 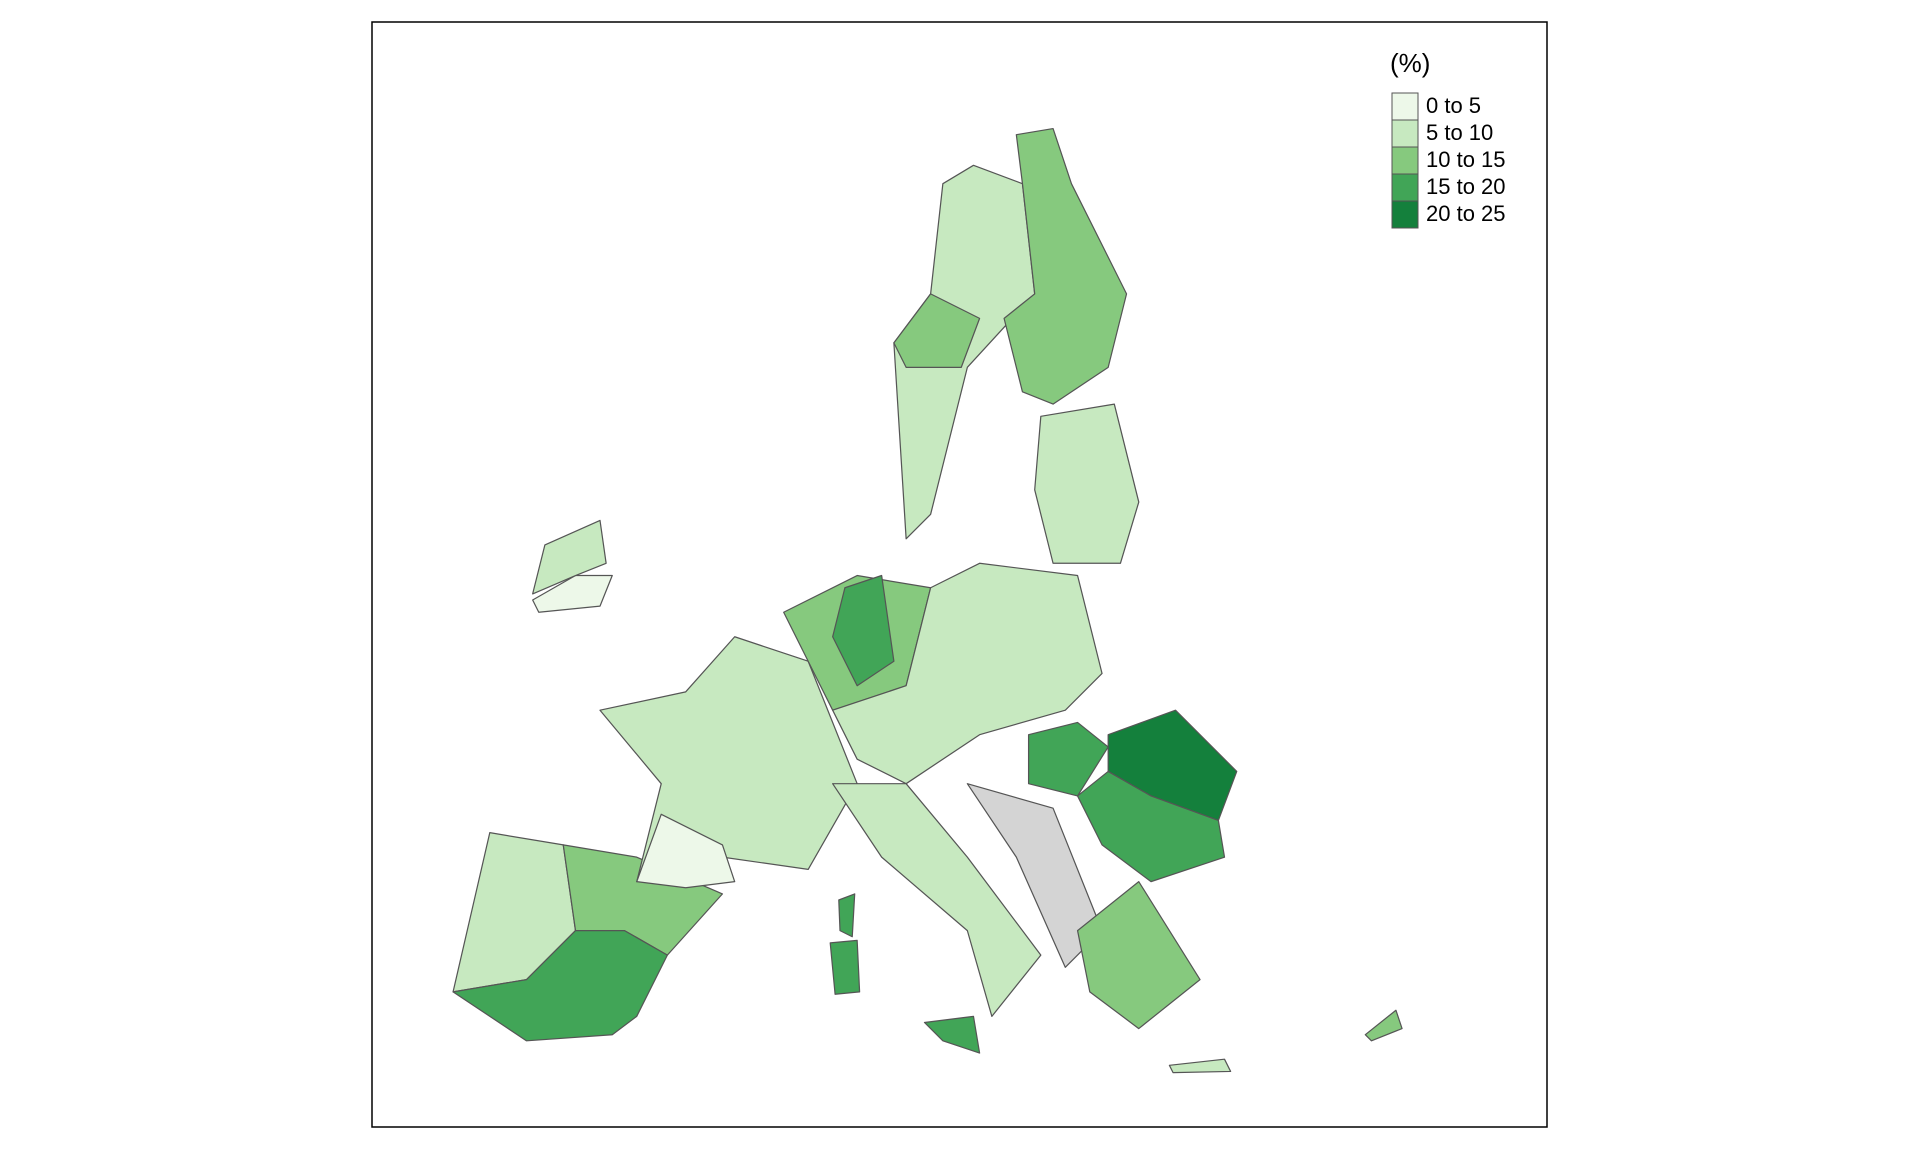 I want to click on legend-label: 5 to 10, so click(x=1459, y=132).